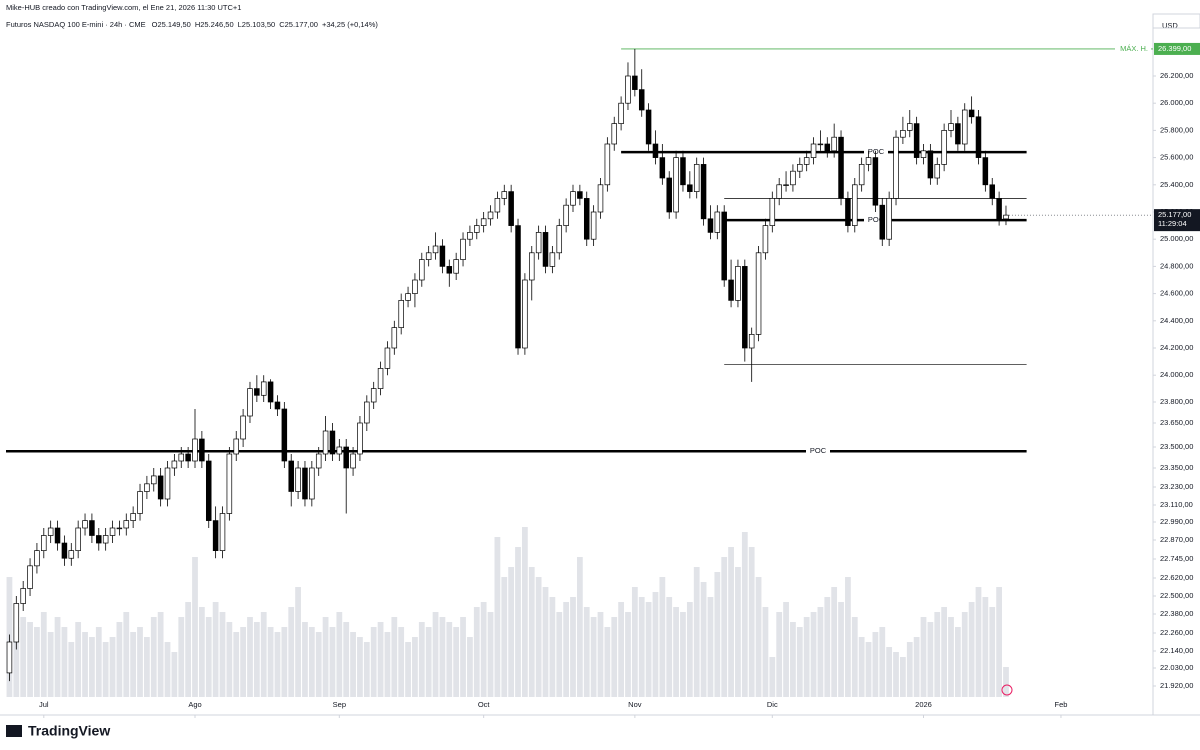 The width and height of the screenshot is (1200, 750). What do you see at coordinates (1176, 21) in the screenshot?
I see `currency-box` at bounding box center [1176, 21].